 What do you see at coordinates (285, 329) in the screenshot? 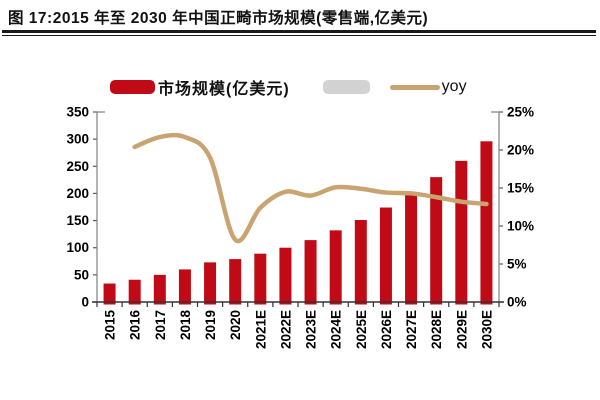
I see `x-axis-label-2022E: 2022E` at bounding box center [285, 329].